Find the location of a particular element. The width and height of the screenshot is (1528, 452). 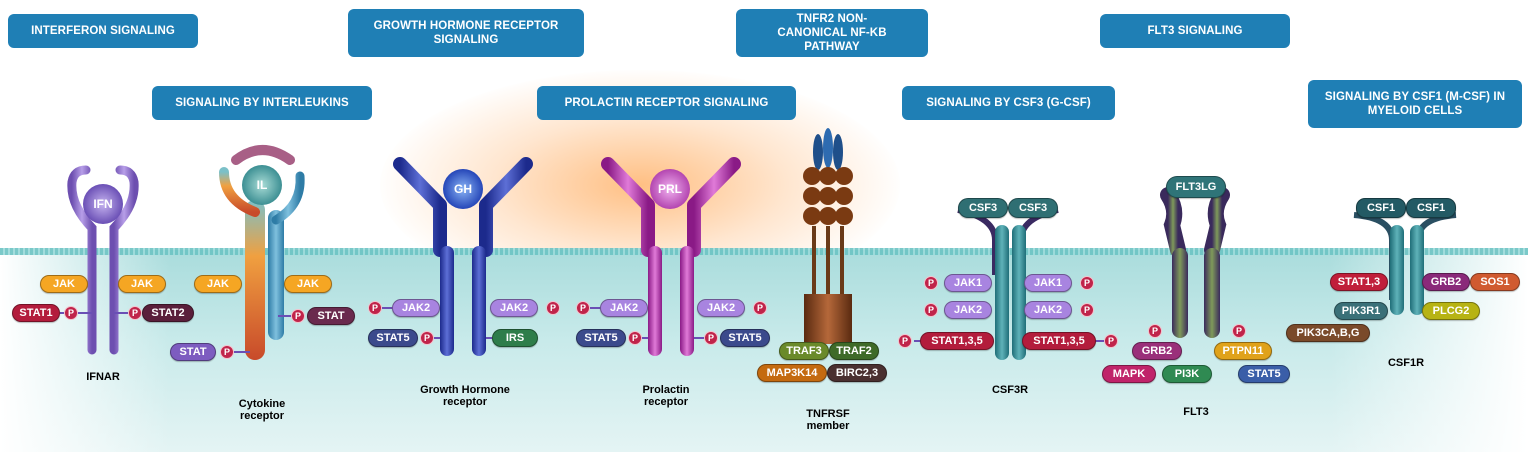

prl-caption-line2: receptor is located at coordinates (666, 402).